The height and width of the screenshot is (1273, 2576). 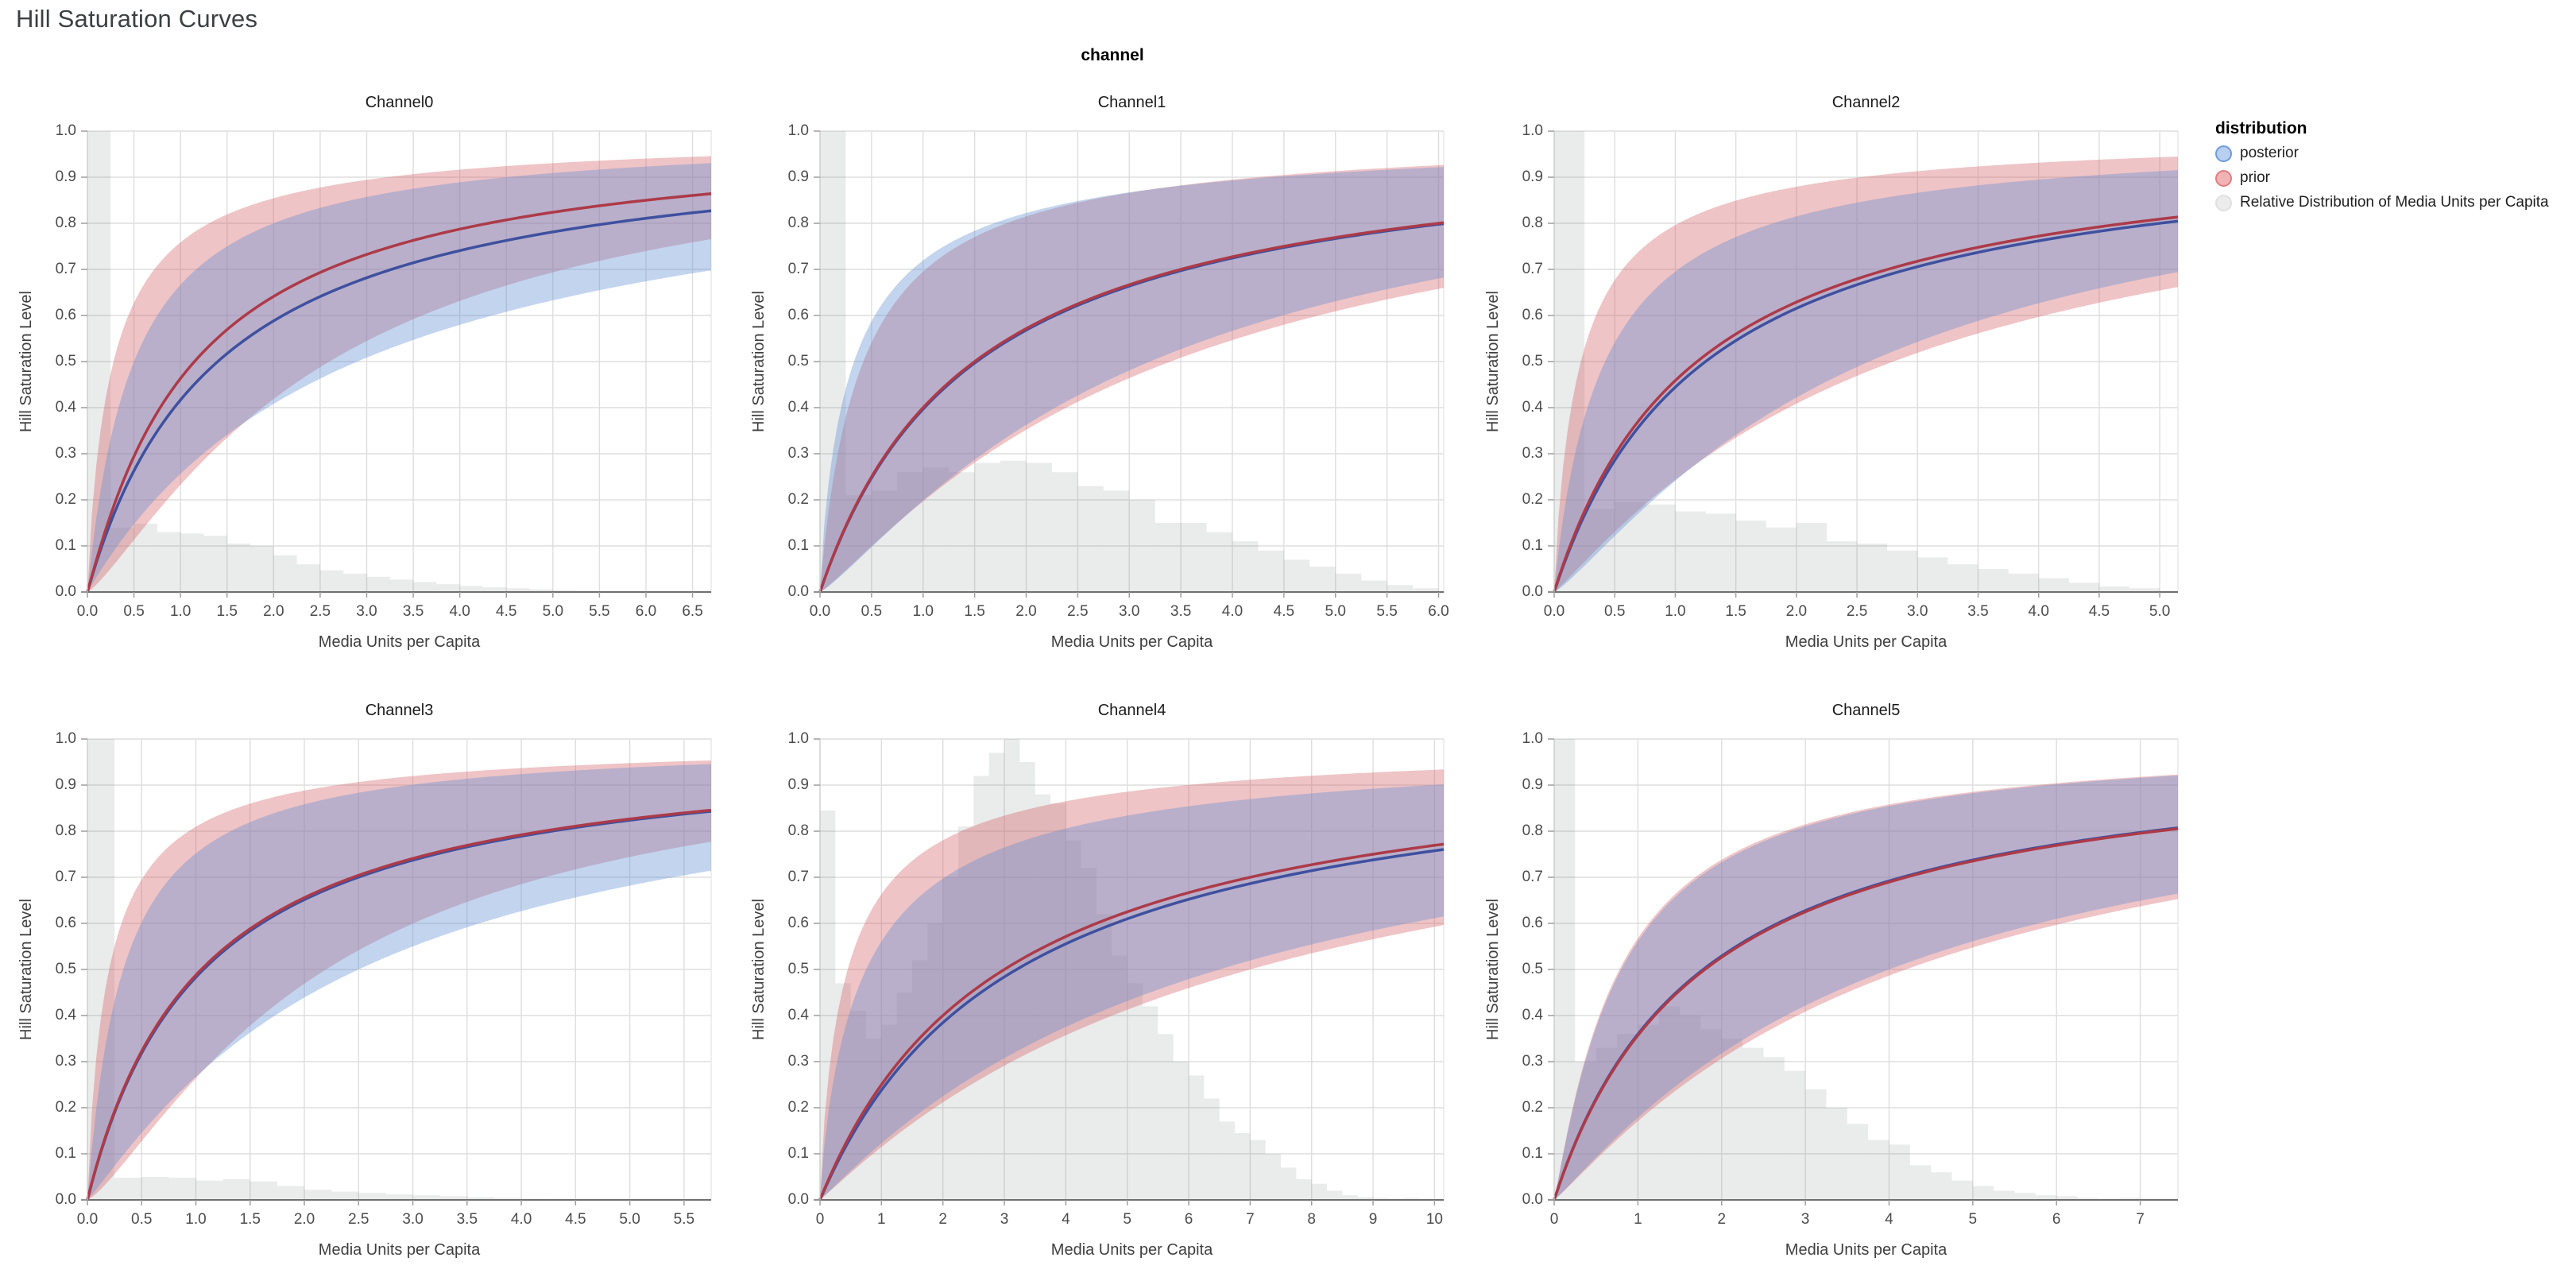 I want to click on subplot-title: Channel2, so click(x=1866, y=103).